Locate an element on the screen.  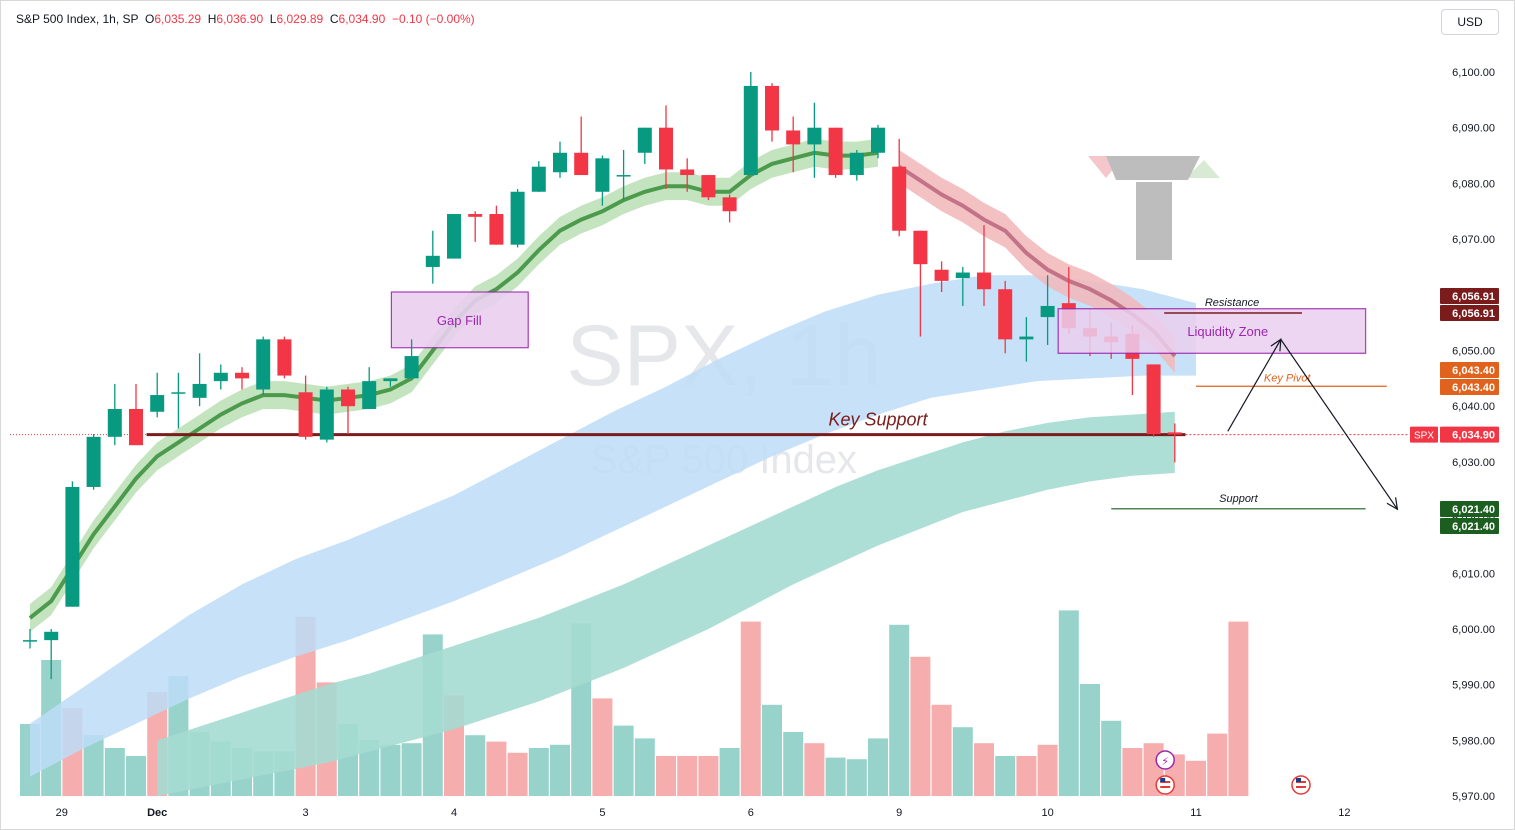
time-tick-label: 3 is located at coordinates (306, 813).